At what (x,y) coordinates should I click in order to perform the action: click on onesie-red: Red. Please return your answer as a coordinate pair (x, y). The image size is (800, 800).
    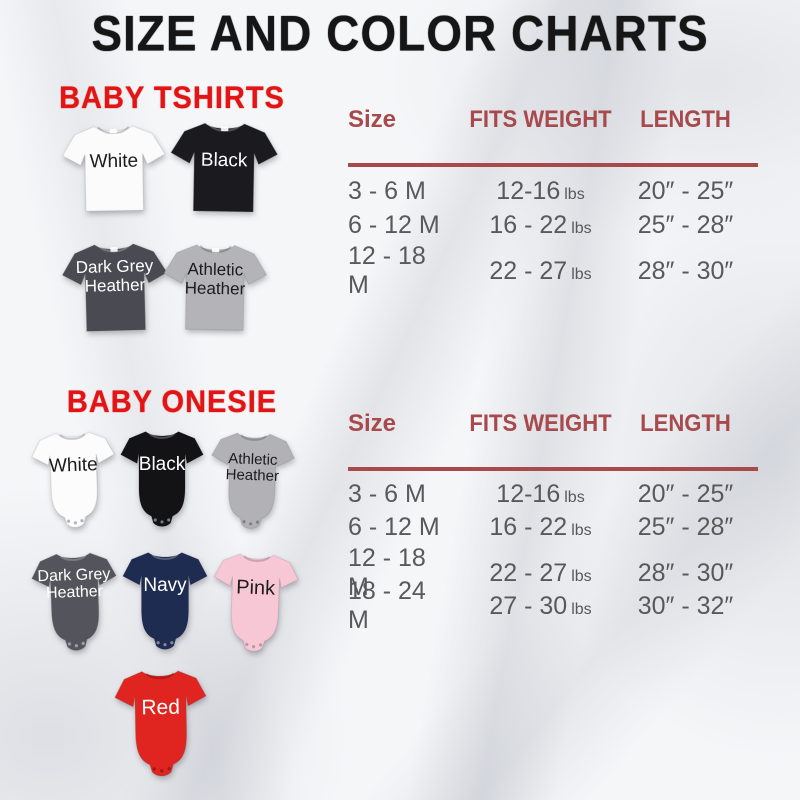
    Looking at the image, I should click on (161, 728).